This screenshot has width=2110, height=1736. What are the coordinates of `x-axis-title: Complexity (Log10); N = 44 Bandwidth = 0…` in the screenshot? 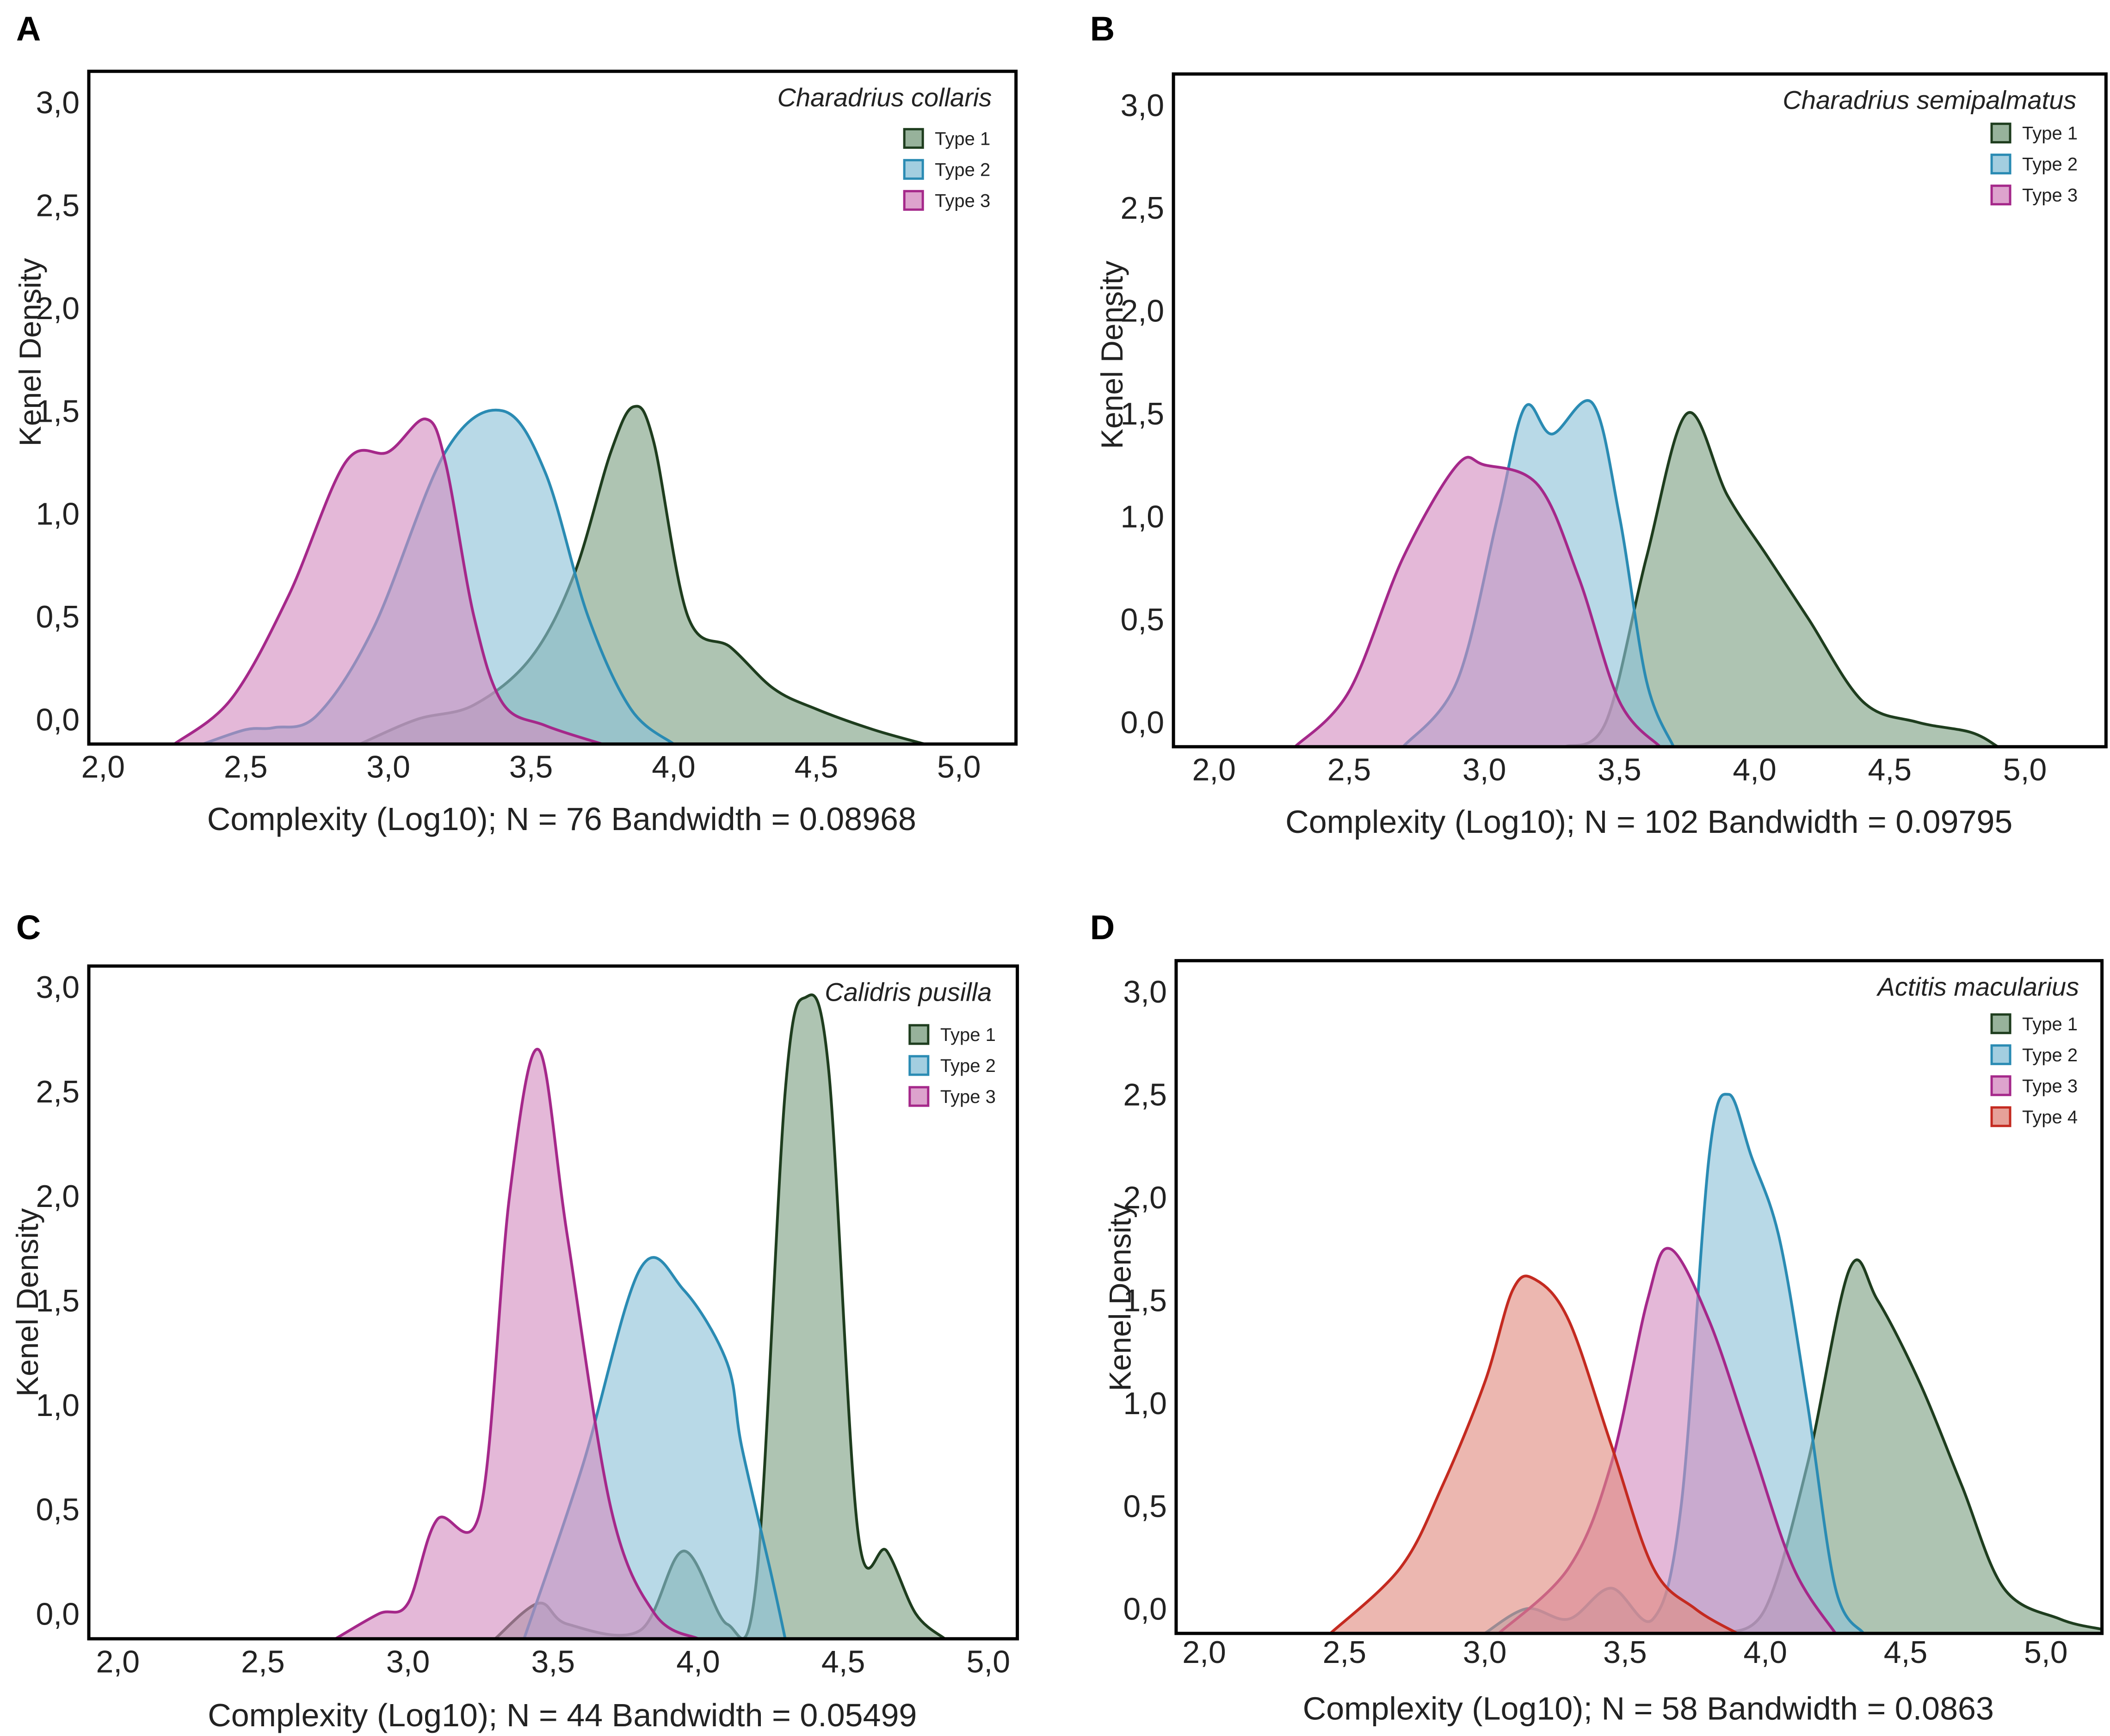 It's located at (562, 1715).